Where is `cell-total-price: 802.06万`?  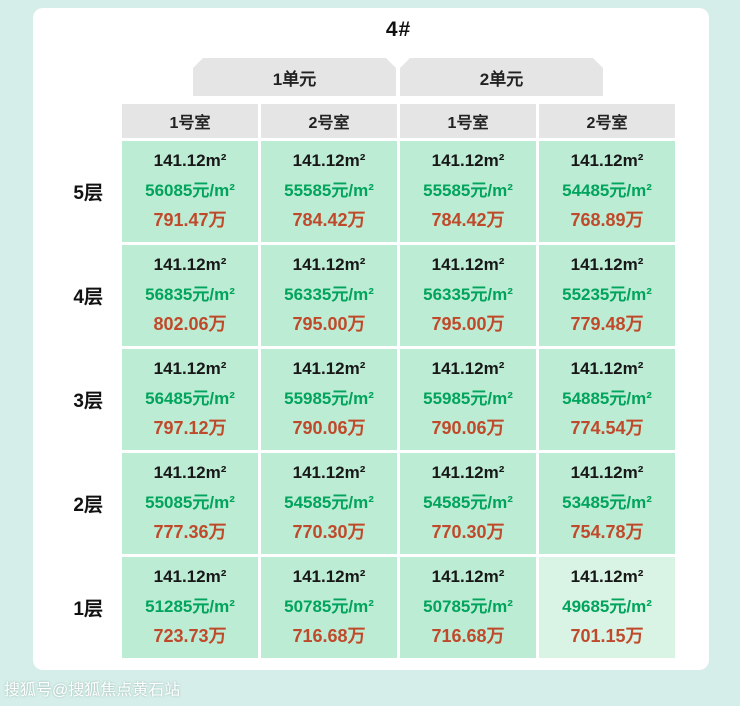 cell-total-price: 802.06万 is located at coordinates (190, 324).